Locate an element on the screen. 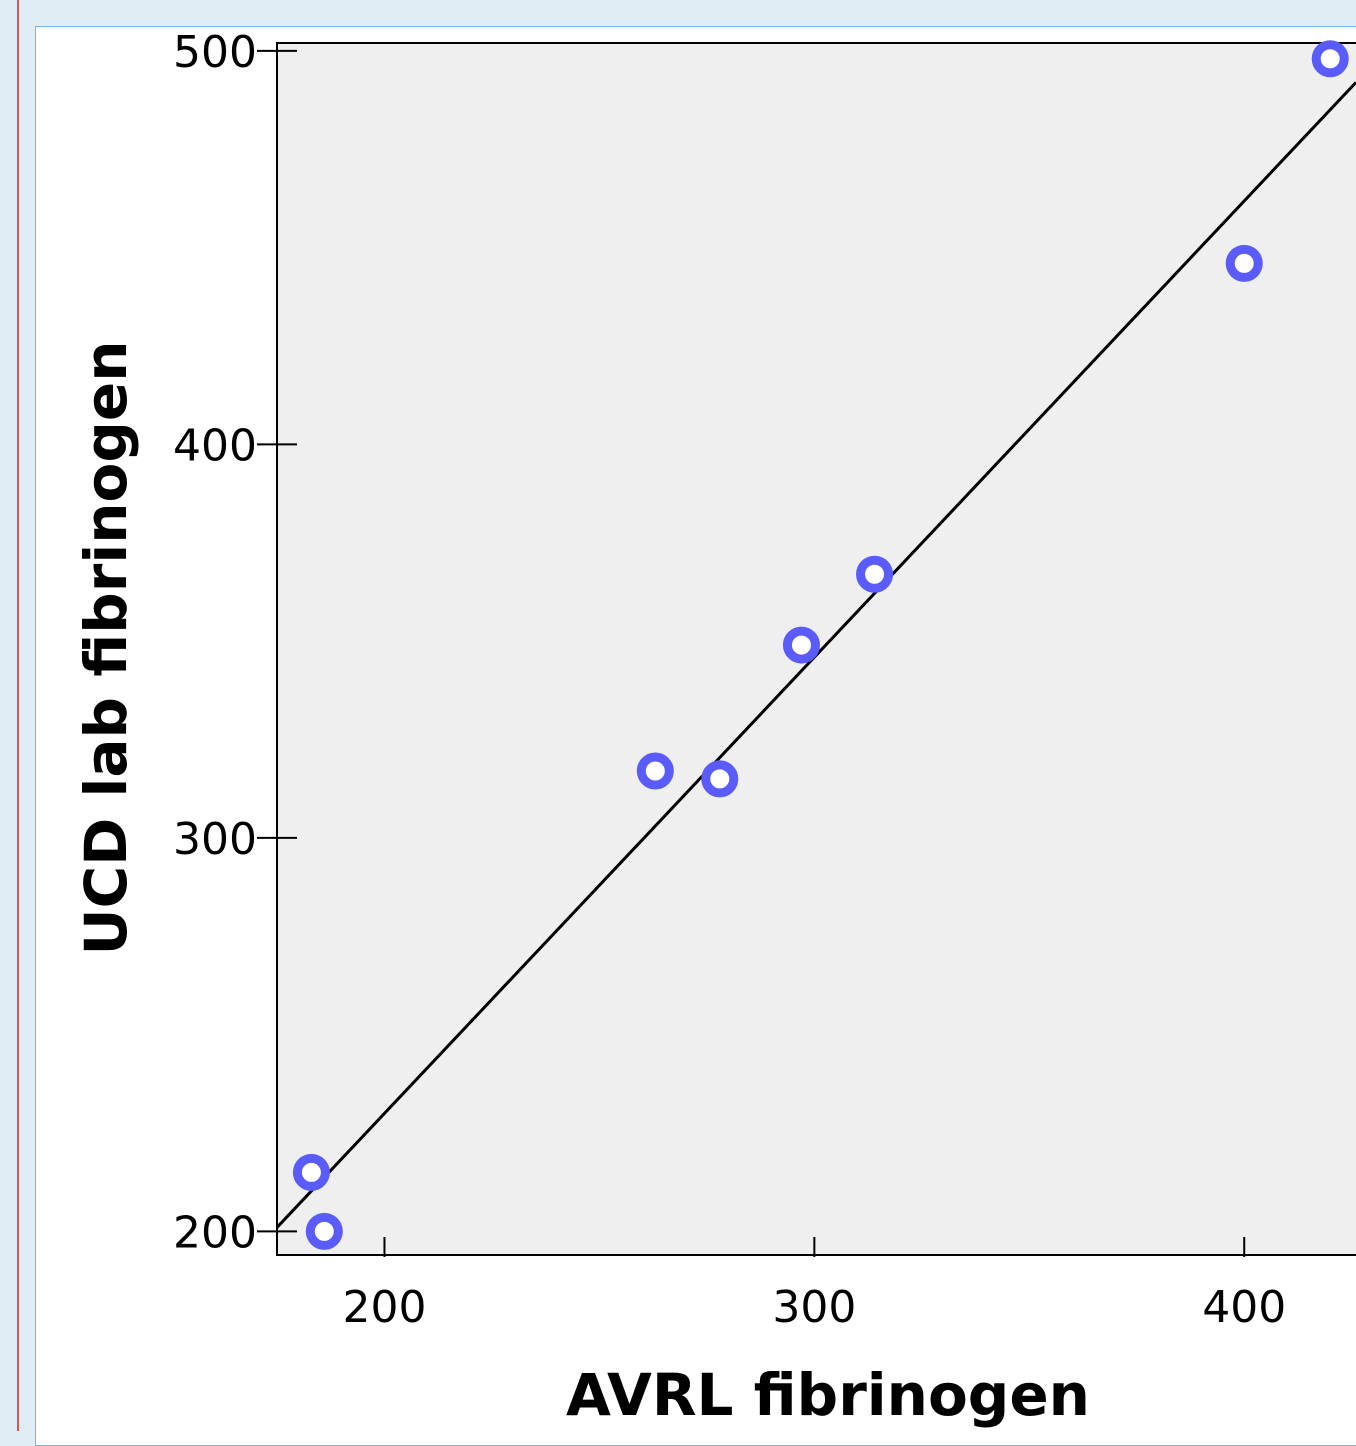  y-axis: 200 300 400 500 is located at coordinates (235, 642).